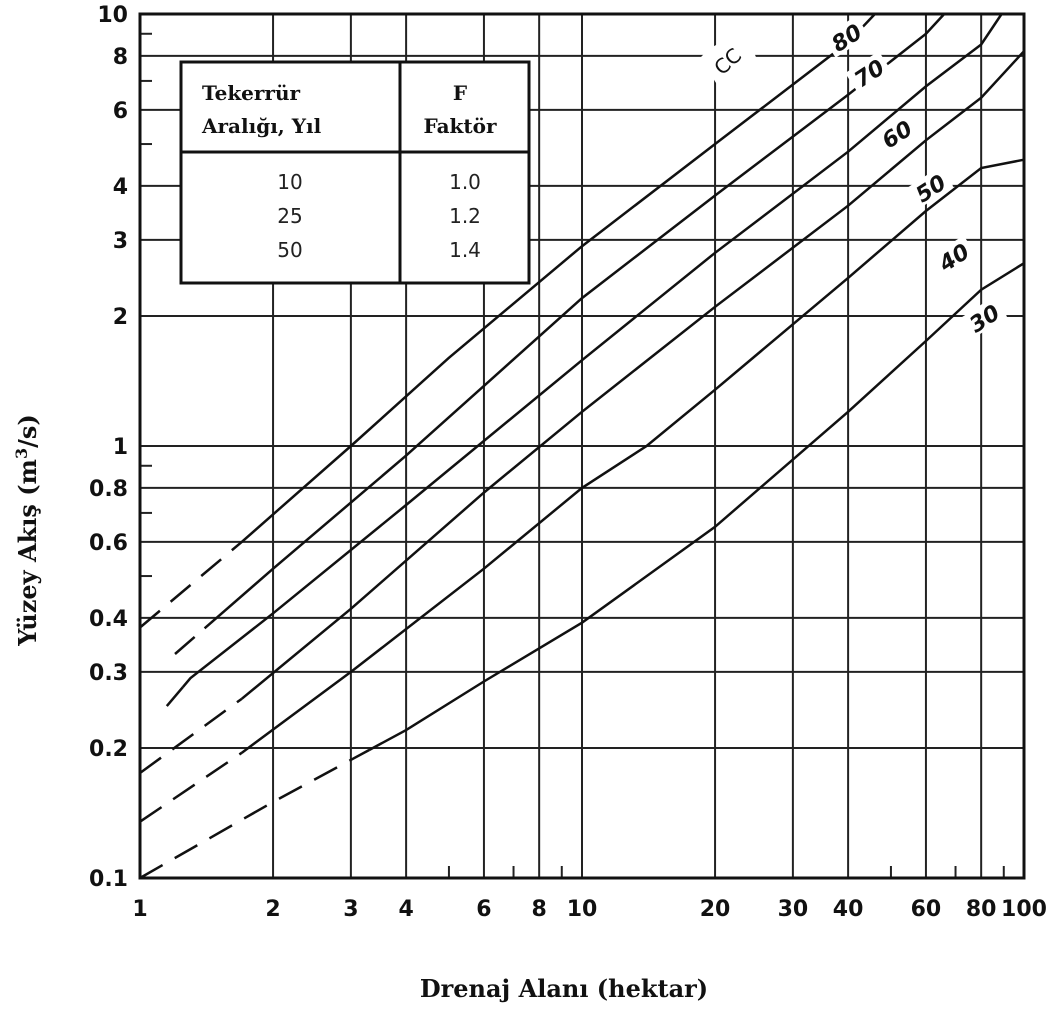  I want to click on x-tick-label: 10, so click(582, 909).